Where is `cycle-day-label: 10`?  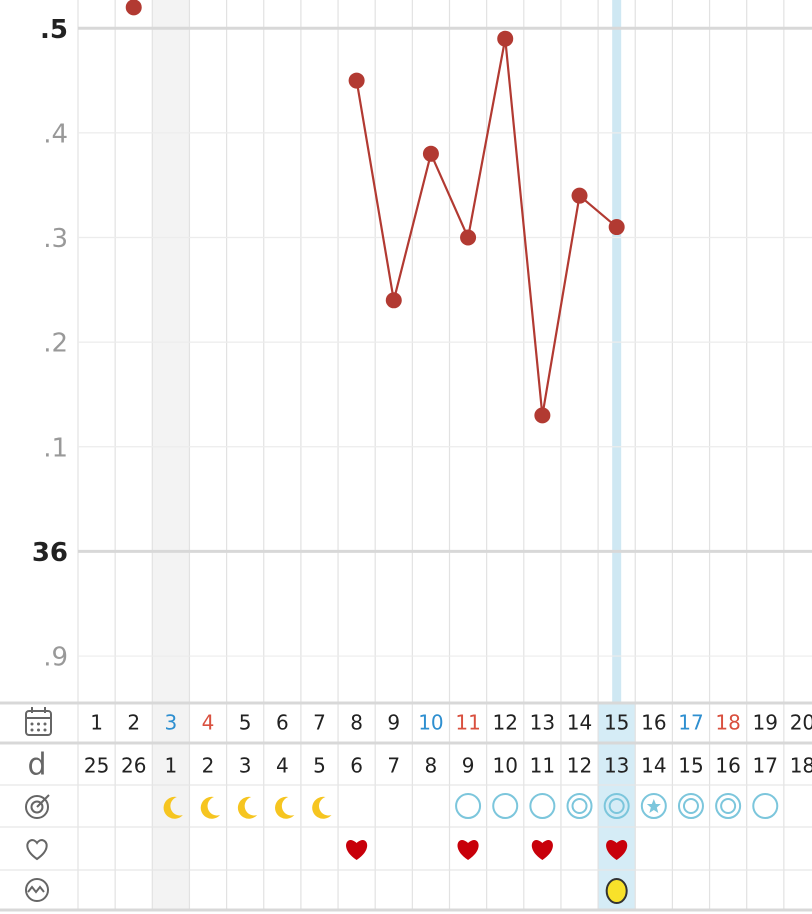 cycle-day-label: 10 is located at coordinates (430, 723).